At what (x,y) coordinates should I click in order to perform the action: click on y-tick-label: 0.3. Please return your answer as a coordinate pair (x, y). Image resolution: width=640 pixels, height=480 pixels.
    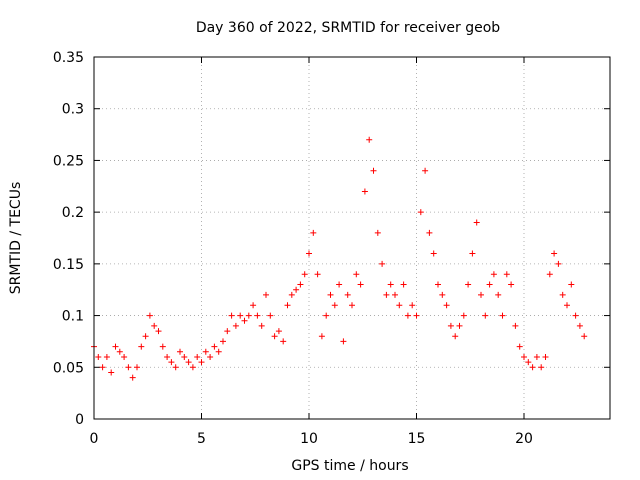
    Looking at the image, I should click on (73, 110).